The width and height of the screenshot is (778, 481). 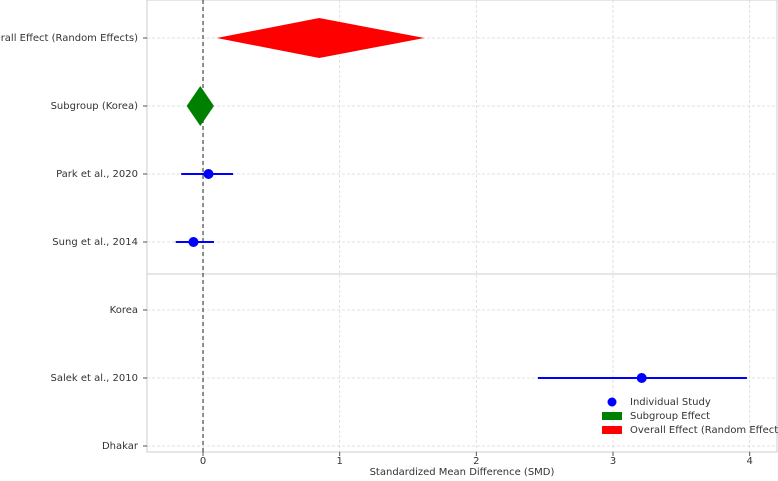 What do you see at coordinates (613, 461) in the screenshot?
I see `x-tick-label: 3` at bounding box center [613, 461].